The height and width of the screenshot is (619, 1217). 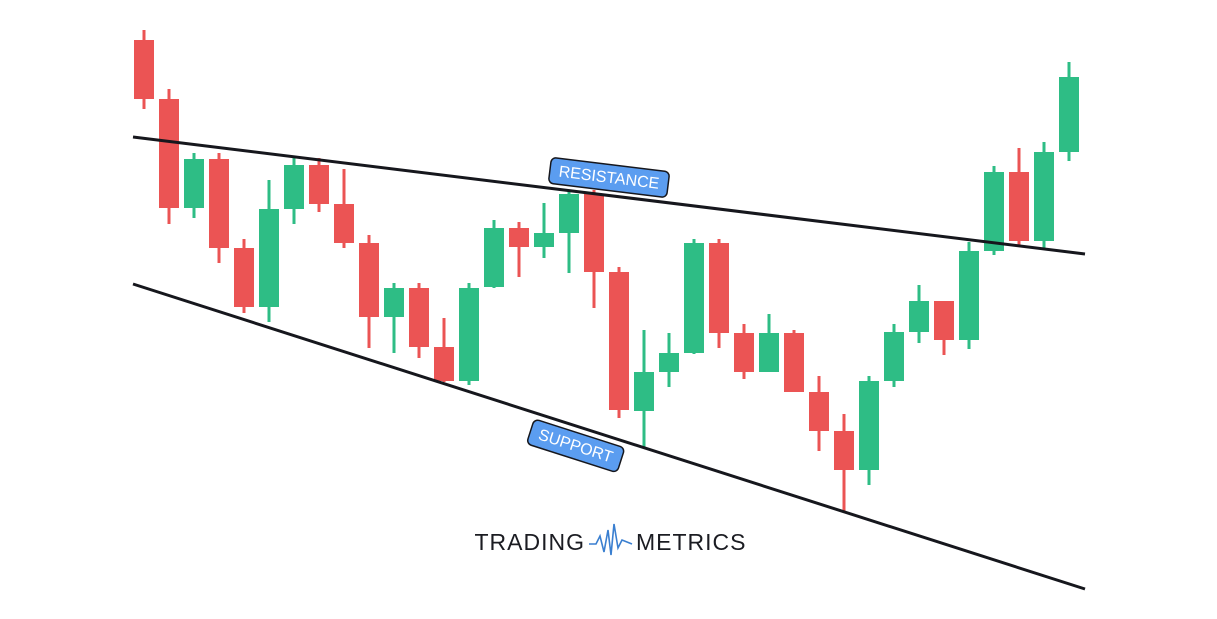 What do you see at coordinates (691, 542) in the screenshot?
I see `brand-right: METRICS` at bounding box center [691, 542].